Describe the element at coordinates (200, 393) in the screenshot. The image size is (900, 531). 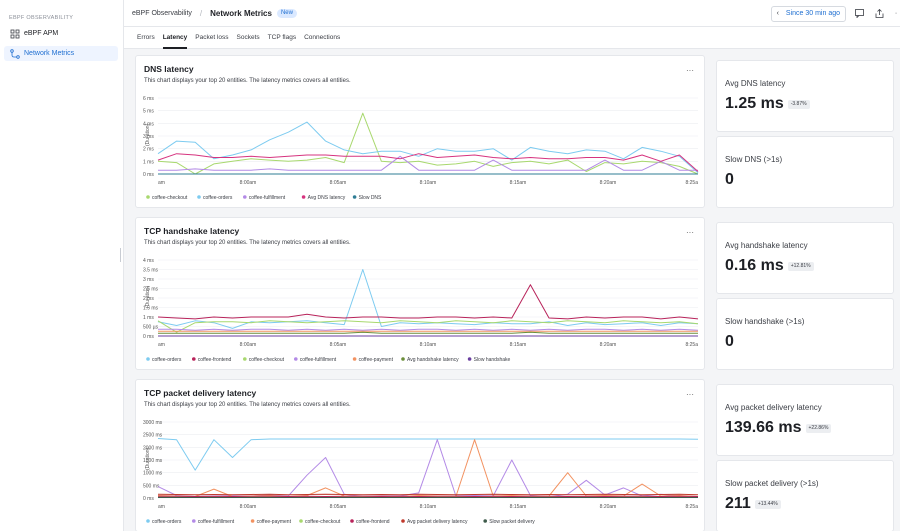
I see `panel-title: TCP packet delivery latency` at that location.